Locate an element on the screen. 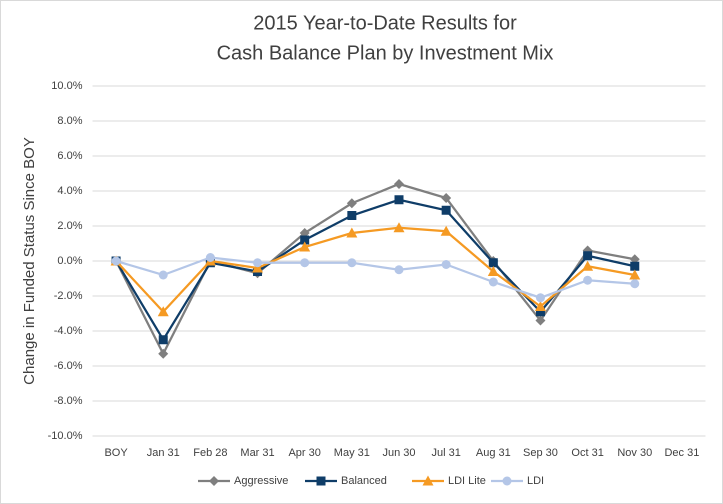 This screenshot has height=504, width=723. x-tick-label: Jun 30 is located at coordinates (398, 453).